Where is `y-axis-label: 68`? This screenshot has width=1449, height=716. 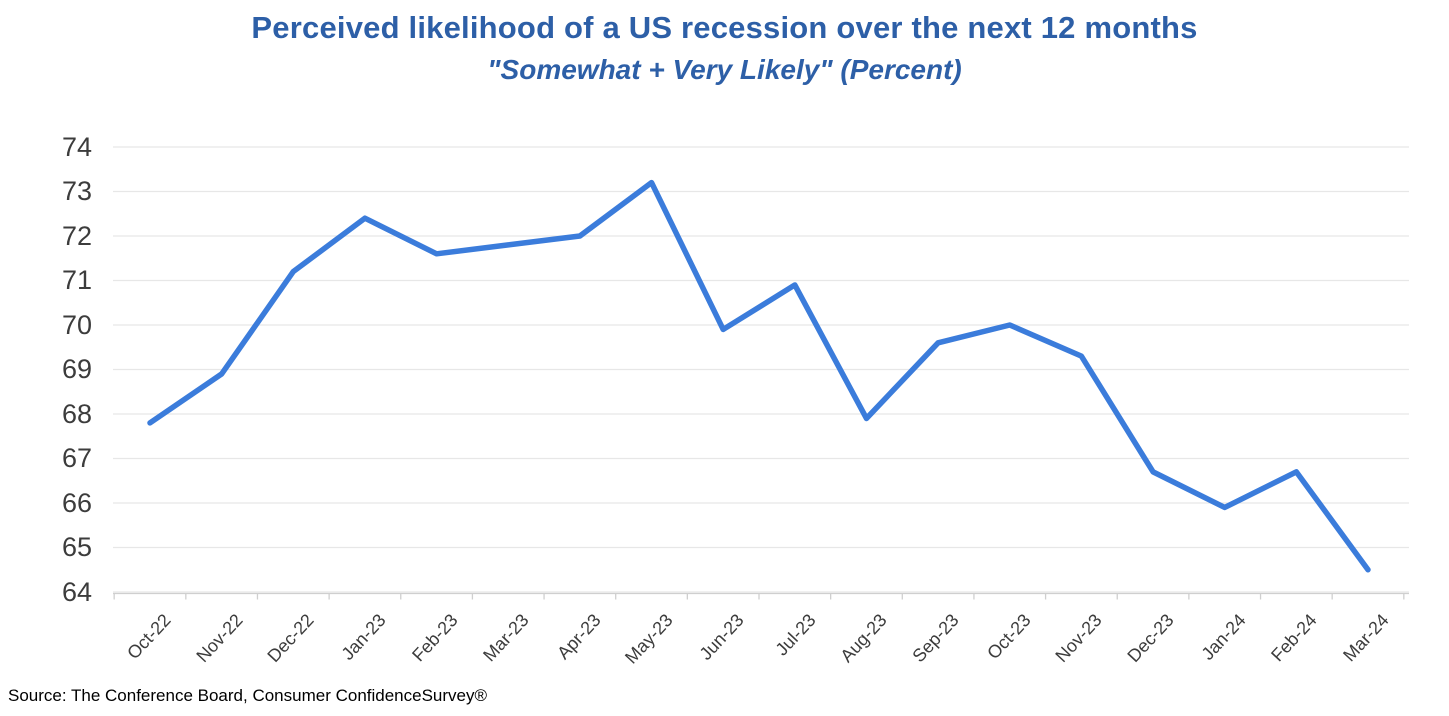 y-axis-label: 68 is located at coordinates (76, 413).